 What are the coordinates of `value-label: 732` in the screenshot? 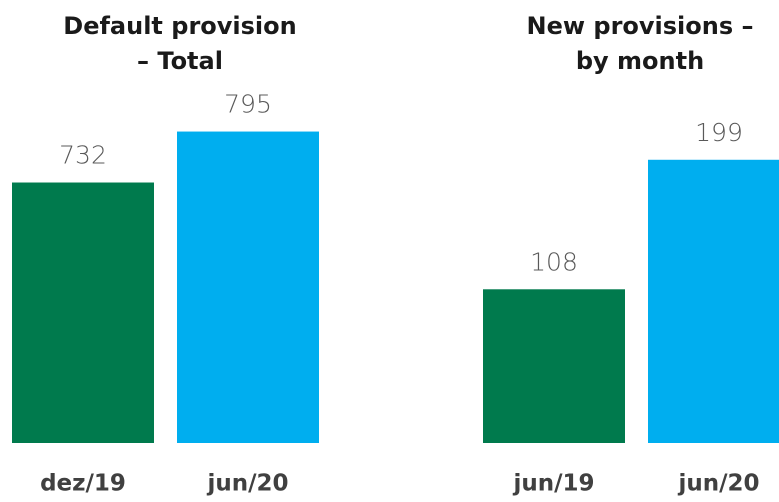 It's located at (83, 155).